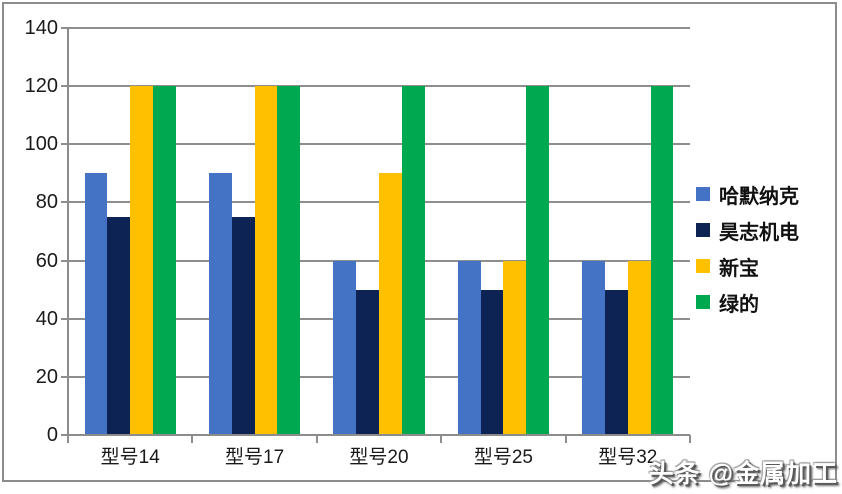 This screenshot has height=494, width=842. Describe the element at coordinates (41, 86) in the screenshot. I see `y-axis-tick-label: 120` at that location.